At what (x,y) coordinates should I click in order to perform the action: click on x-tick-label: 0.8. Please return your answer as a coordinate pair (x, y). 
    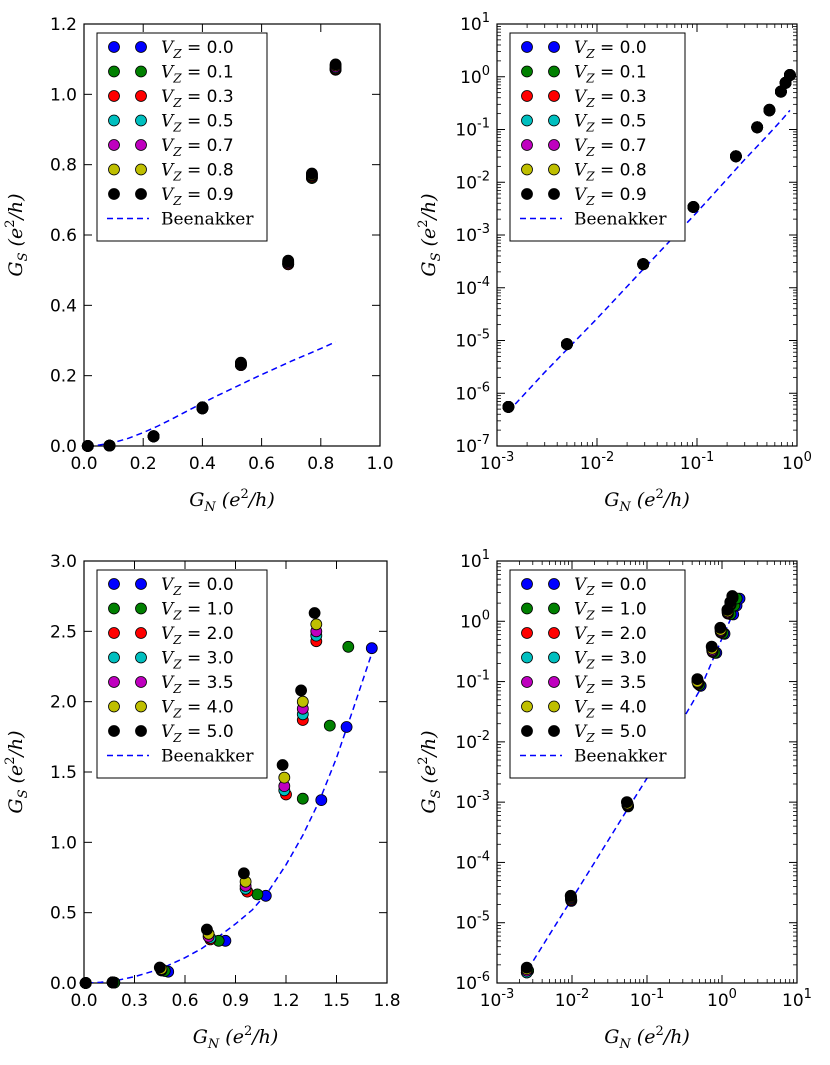
    Looking at the image, I should click on (320, 464).